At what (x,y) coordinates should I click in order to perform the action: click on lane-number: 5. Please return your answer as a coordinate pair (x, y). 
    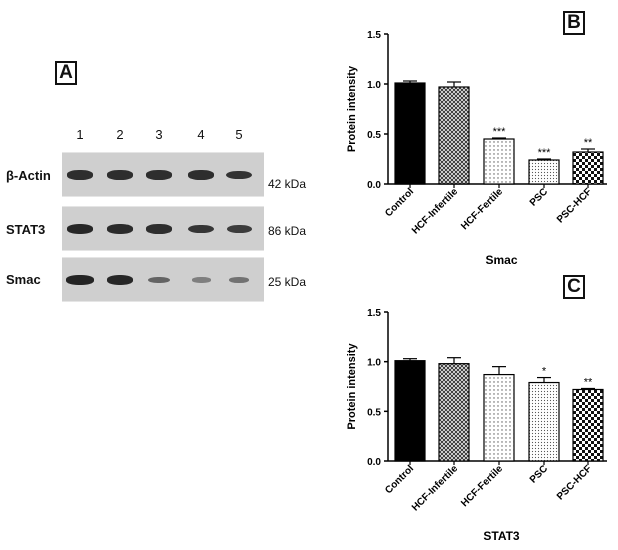
    Looking at the image, I should click on (239, 134).